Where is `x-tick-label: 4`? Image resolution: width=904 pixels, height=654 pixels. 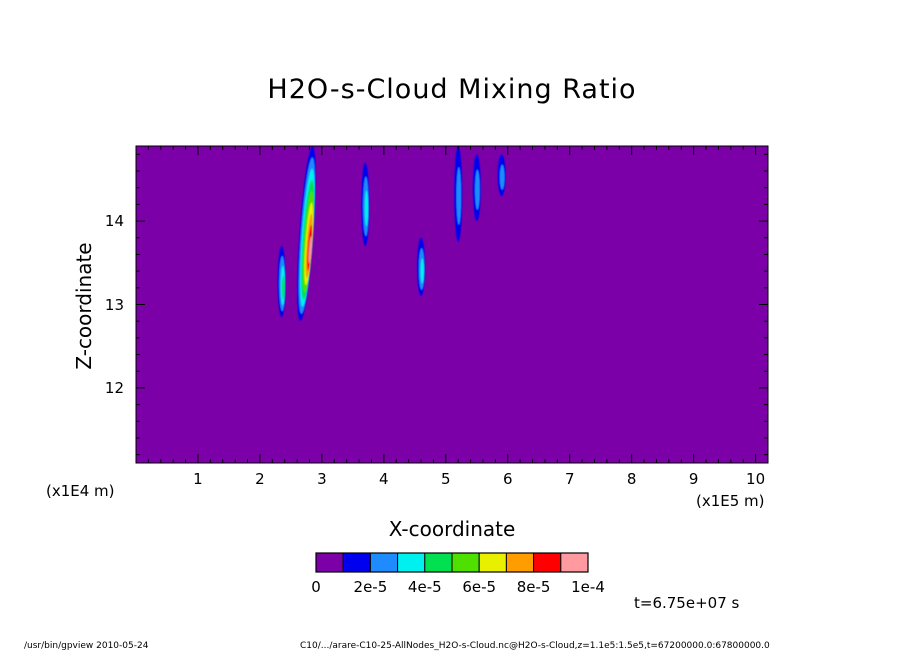
x-tick-label: 4 is located at coordinates (384, 479).